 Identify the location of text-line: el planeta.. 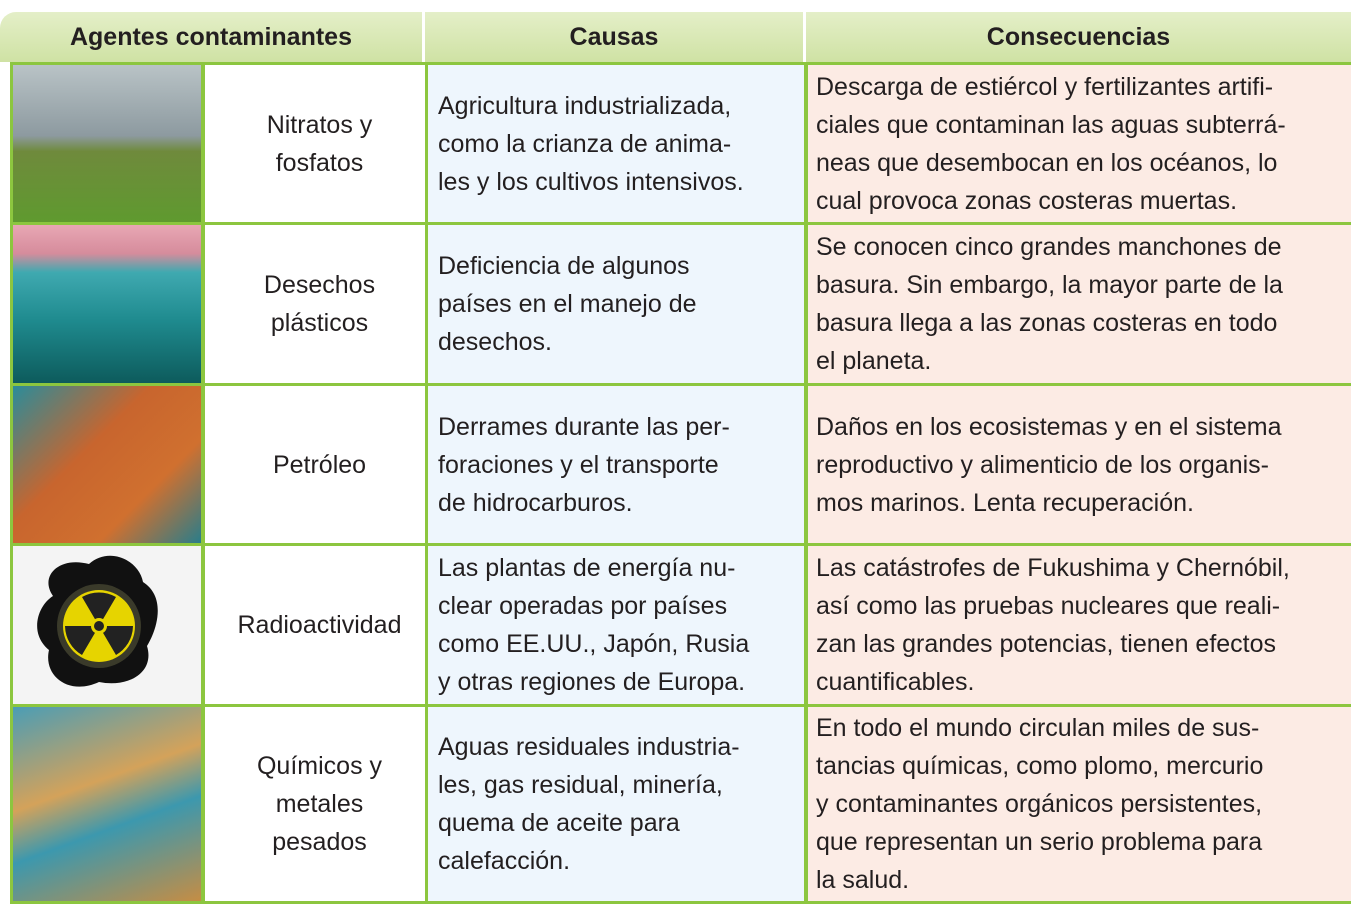
(874, 361).